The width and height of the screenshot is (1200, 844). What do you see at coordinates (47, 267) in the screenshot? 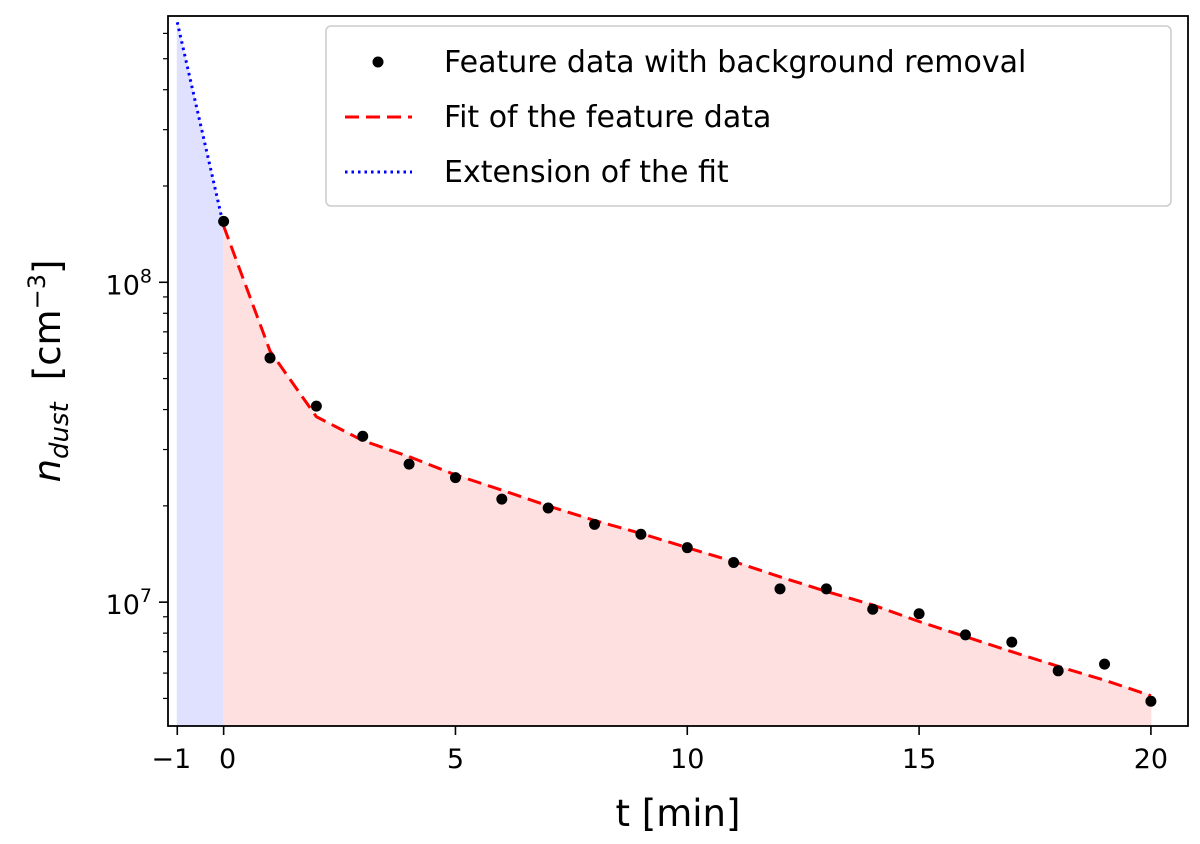
I see `y-axis-unit-close: ]` at bounding box center [47, 267].